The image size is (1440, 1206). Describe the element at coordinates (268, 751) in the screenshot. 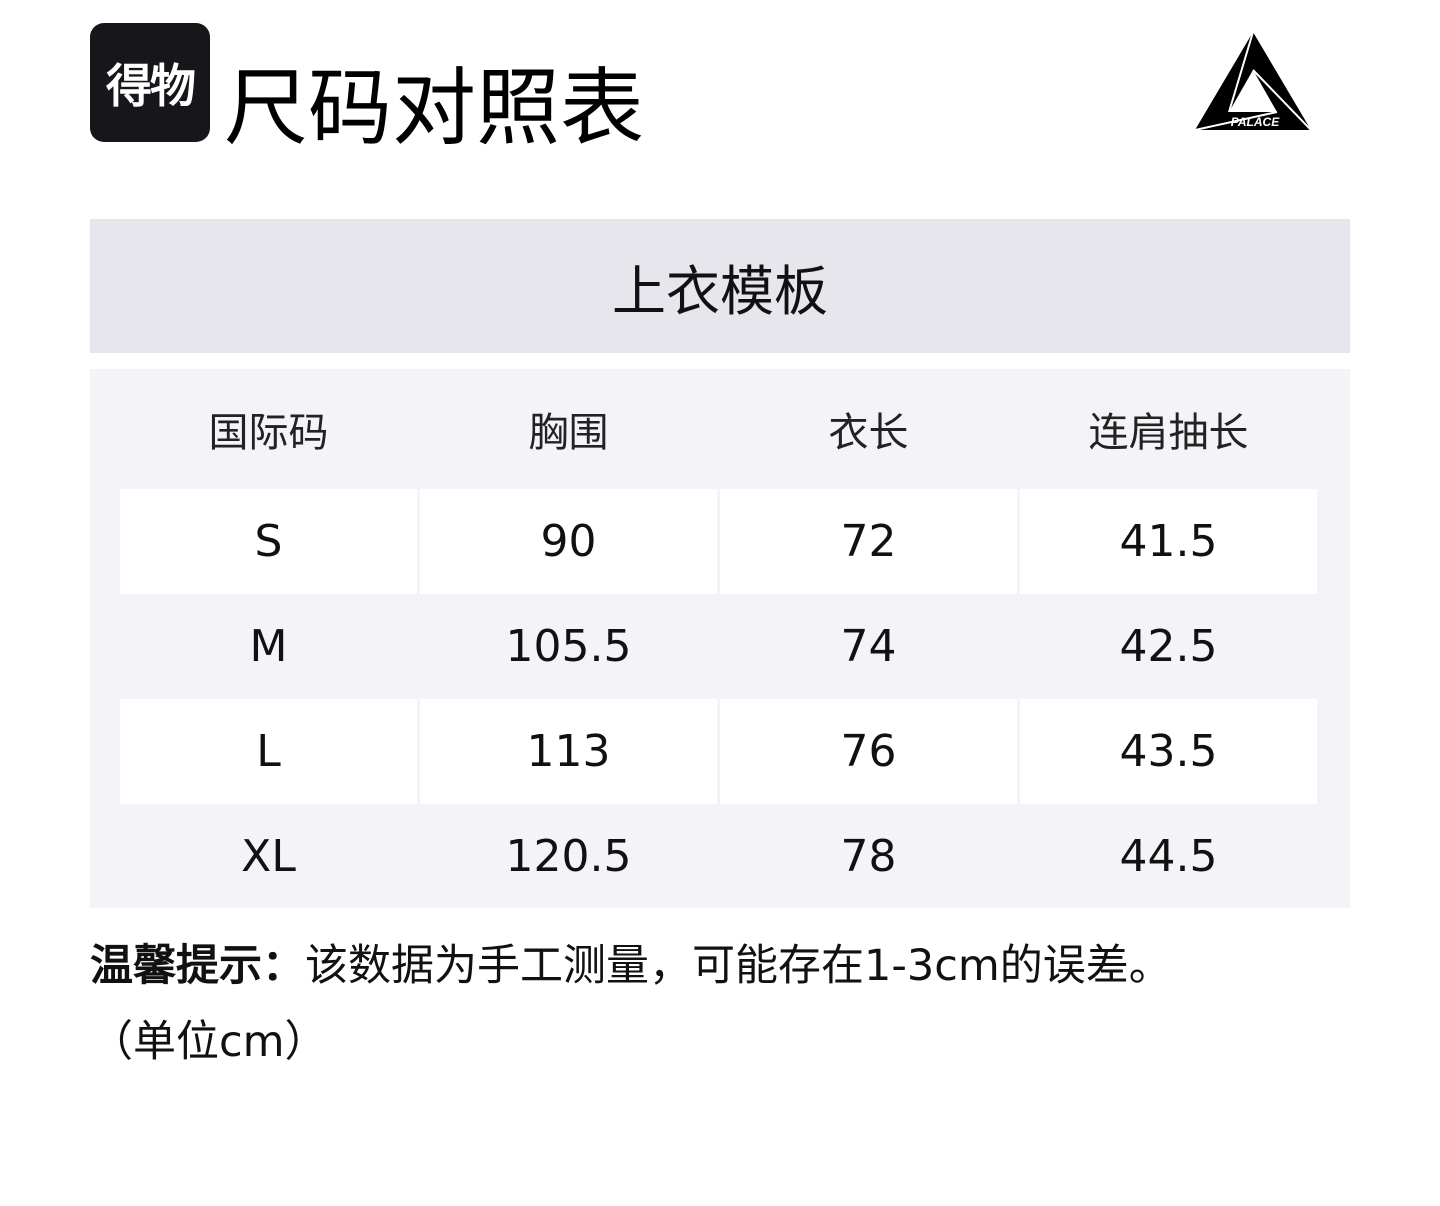

I see `table-cell: L` at that location.